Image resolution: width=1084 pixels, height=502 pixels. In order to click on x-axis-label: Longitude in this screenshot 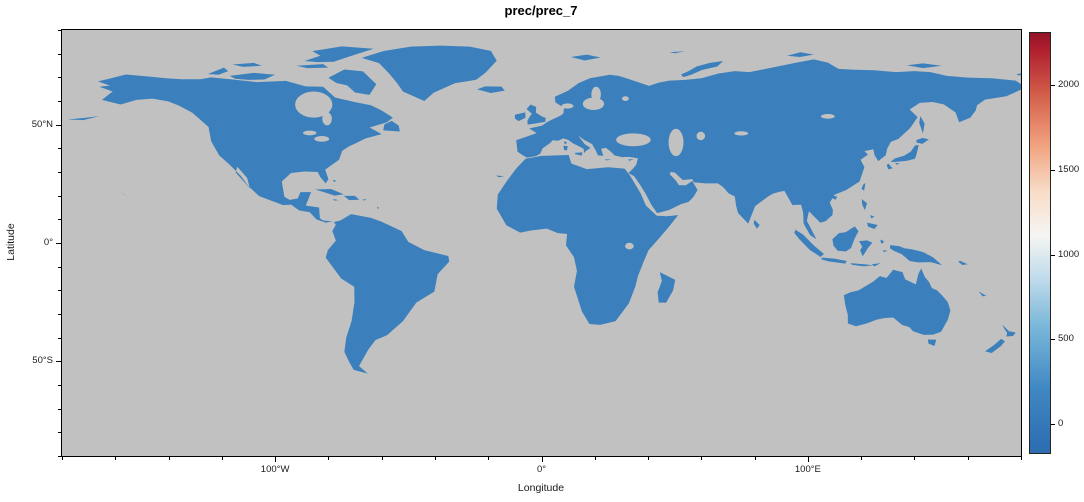, I will do `click(541, 488)`.